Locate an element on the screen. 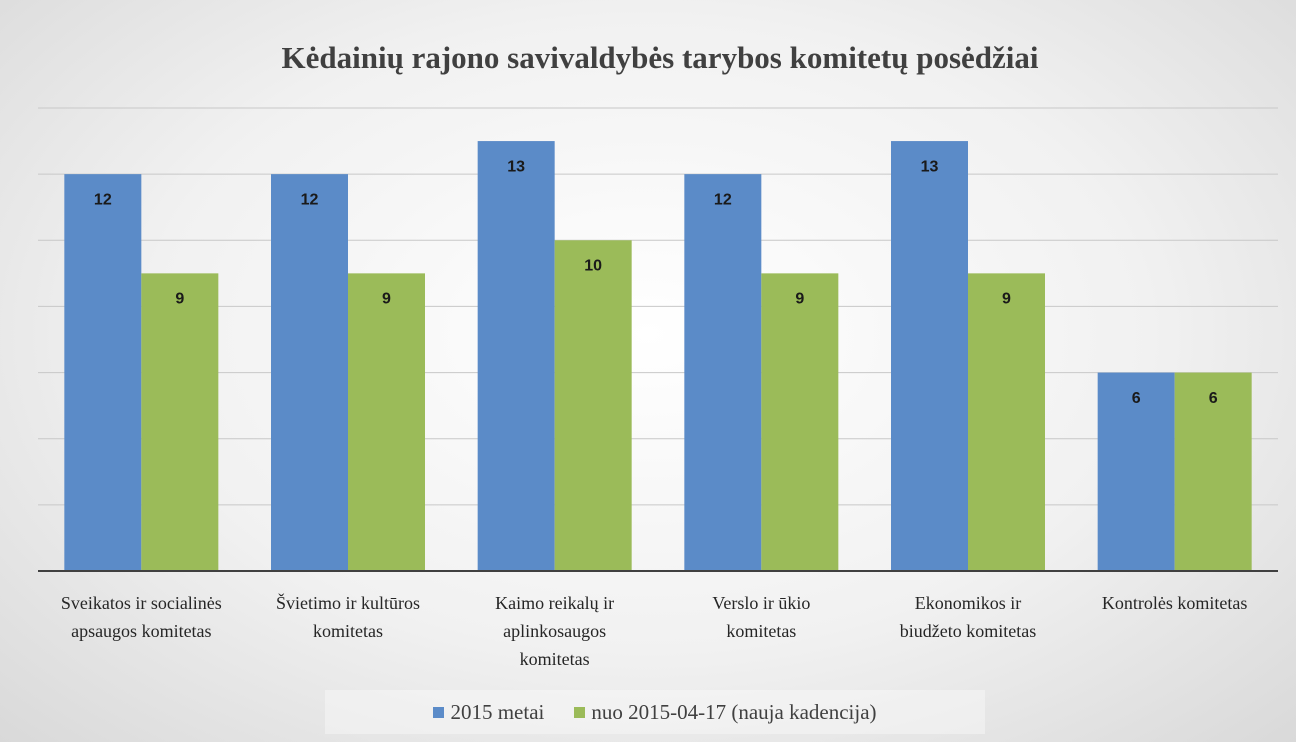 The height and width of the screenshot is (742, 1296). legend-item: 2015 metai is located at coordinates (488, 712).